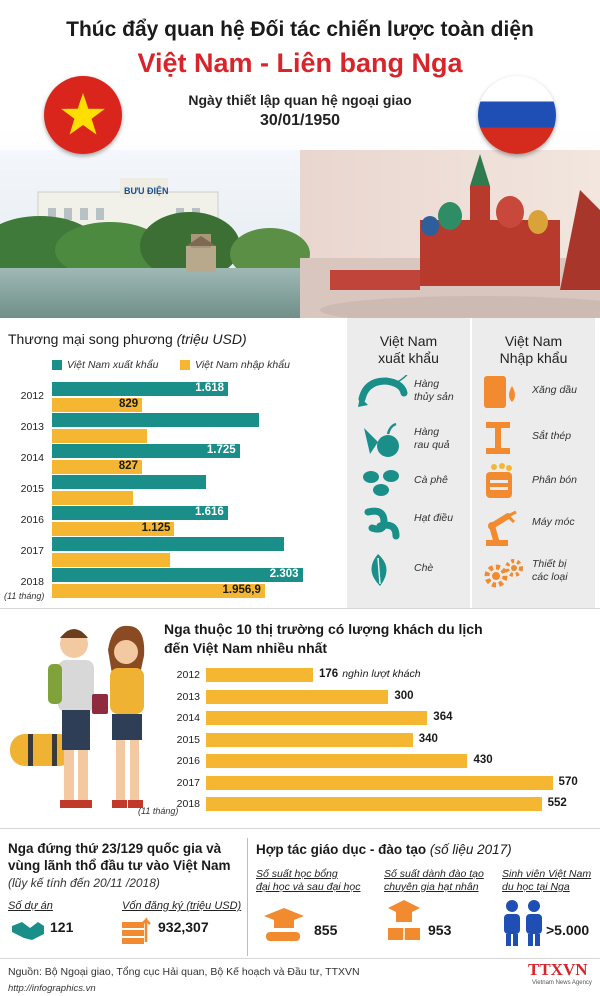 The image size is (600, 996). What do you see at coordinates (188, 696) in the screenshot?
I see `tourism-year-label: 2013` at bounding box center [188, 696].